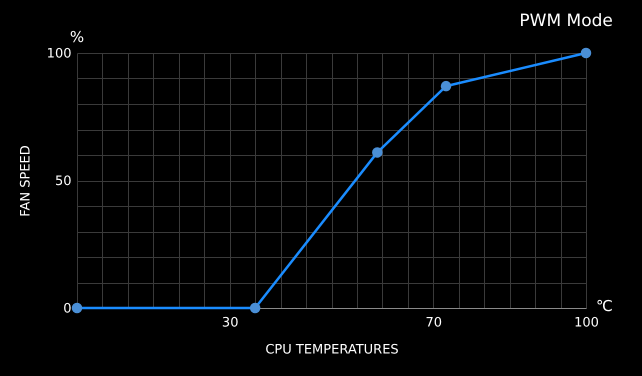 The width and height of the screenshot is (642, 376). Describe the element at coordinates (434, 323) in the screenshot. I see `x-tick-label: 70` at that location.